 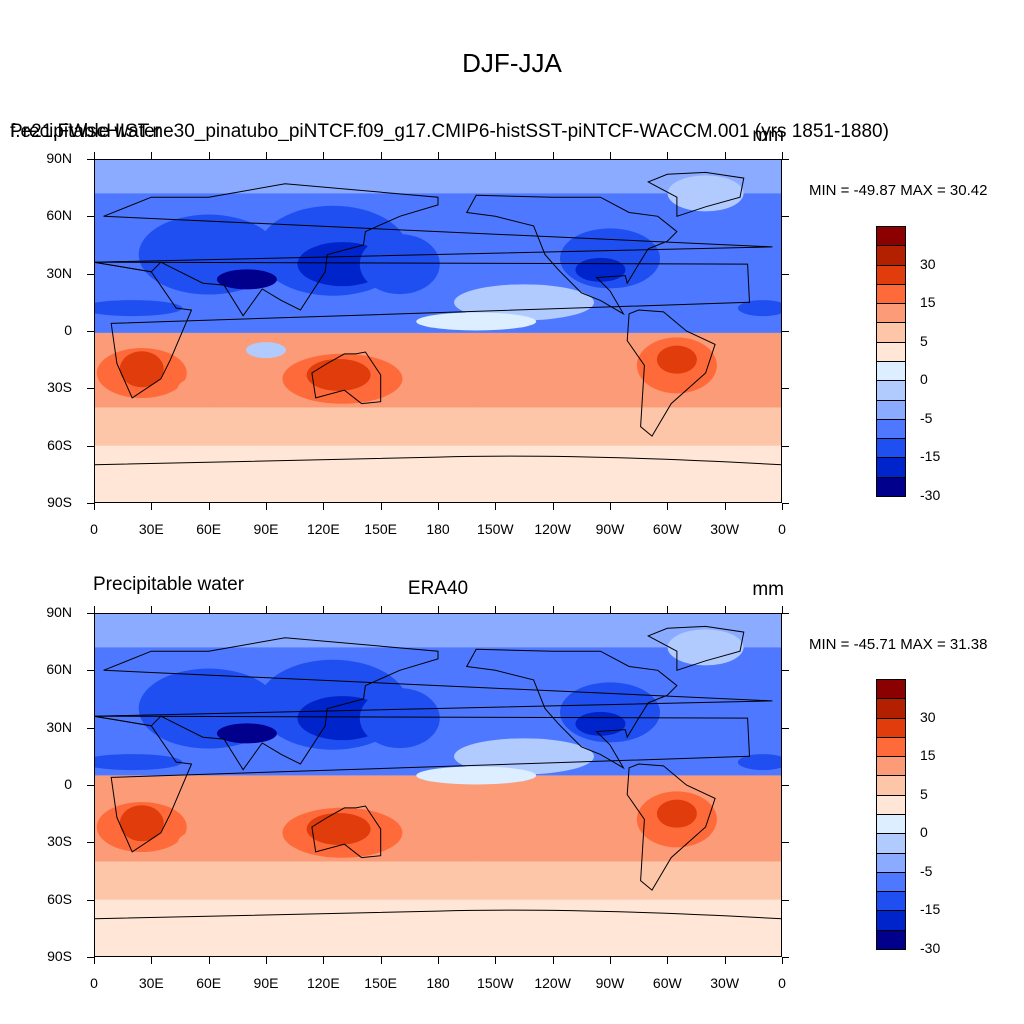 What do you see at coordinates (151, 983) in the screenshot?
I see `lon-tick-label: 30E` at bounding box center [151, 983].